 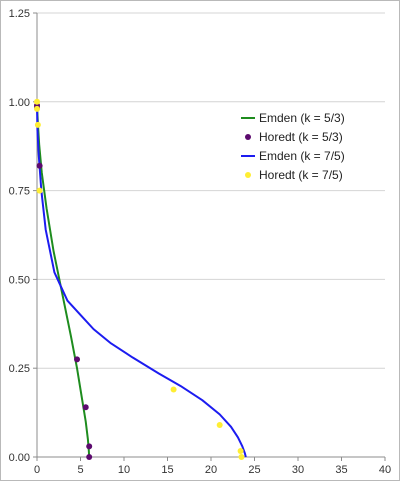 What do you see at coordinates (124, 470) in the screenshot?
I see `x-tick-label: 10` at bounding box center [124, 470].